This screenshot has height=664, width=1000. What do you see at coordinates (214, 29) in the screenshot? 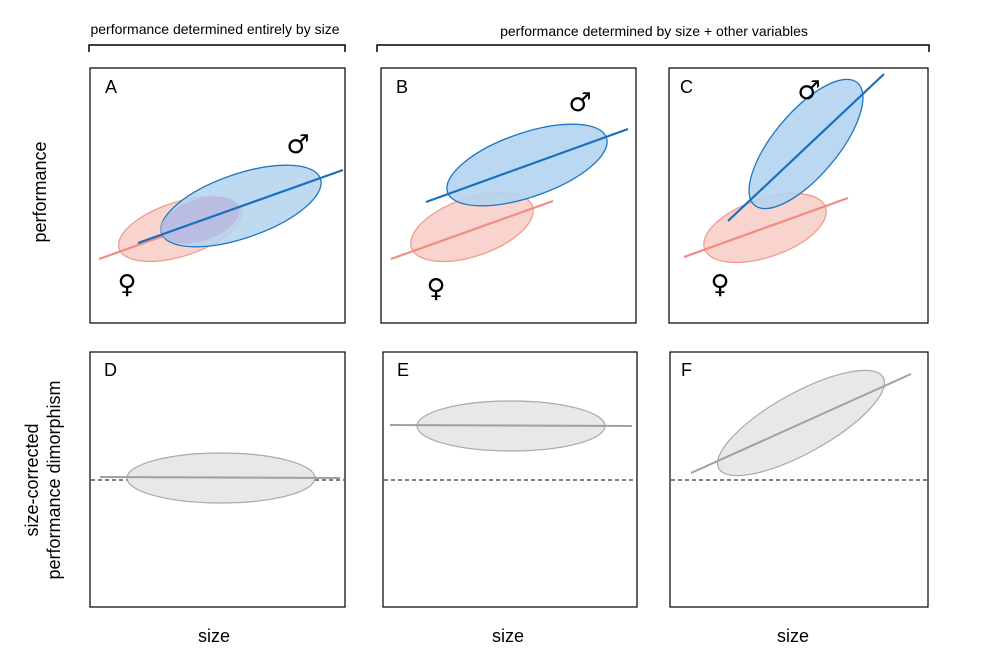
I see `header-size-only: performance determined entirely by size` at bounding box center [214, 29].